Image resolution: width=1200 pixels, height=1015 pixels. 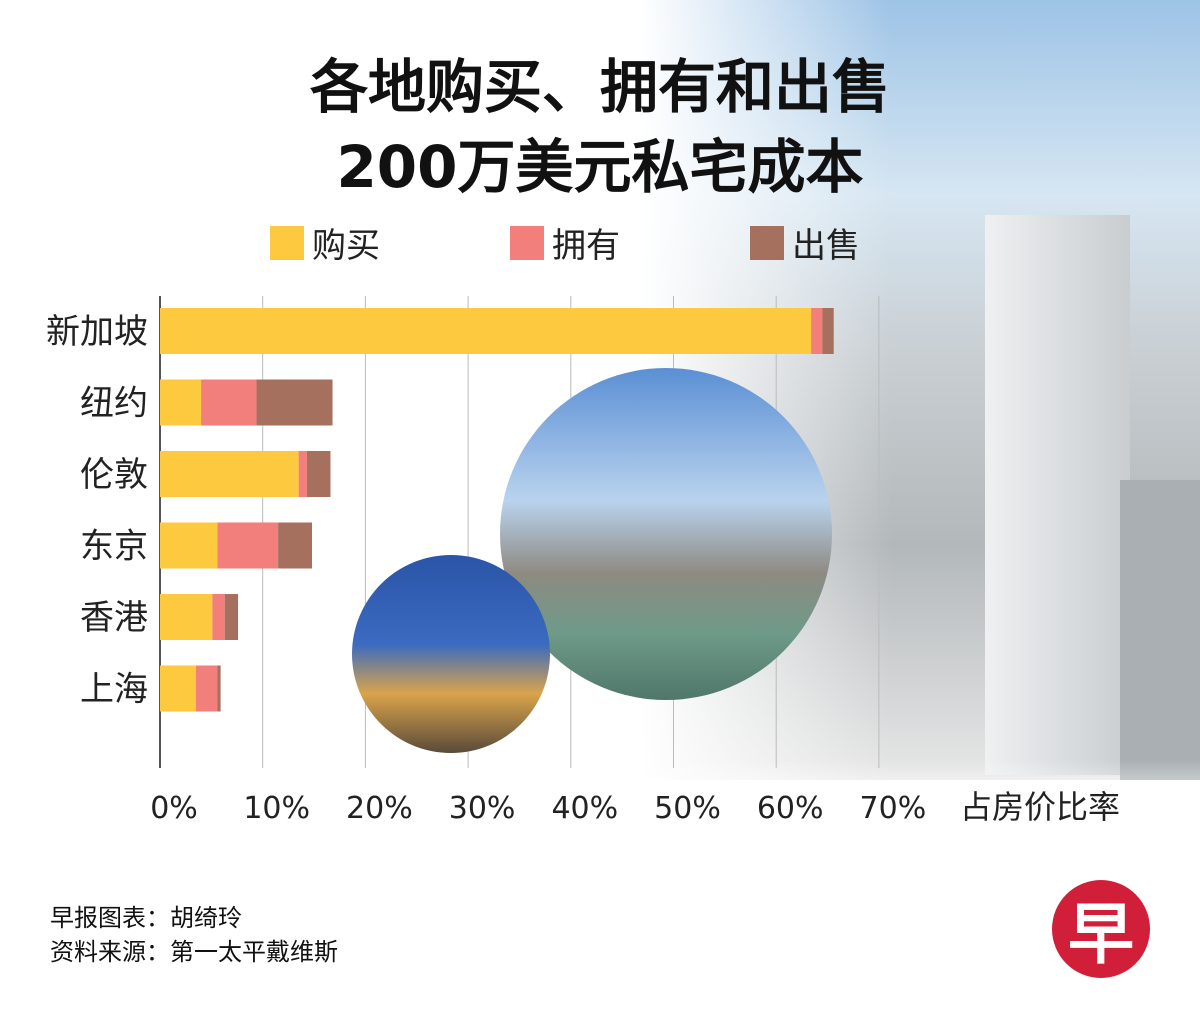 I want to click on y-tick-label: 香港, so click(x=114, y=618).